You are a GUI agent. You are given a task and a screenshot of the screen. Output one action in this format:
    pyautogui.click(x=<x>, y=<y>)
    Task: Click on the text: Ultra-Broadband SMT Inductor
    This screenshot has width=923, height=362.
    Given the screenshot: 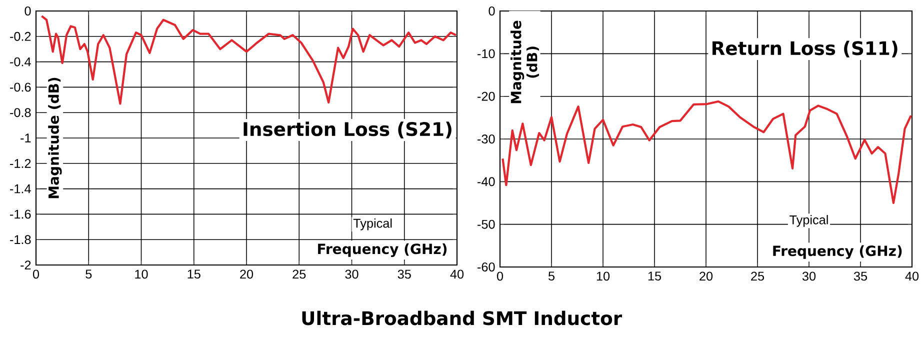 What is the action you would take?
    pyautogui.click(x=462, y=318)
    